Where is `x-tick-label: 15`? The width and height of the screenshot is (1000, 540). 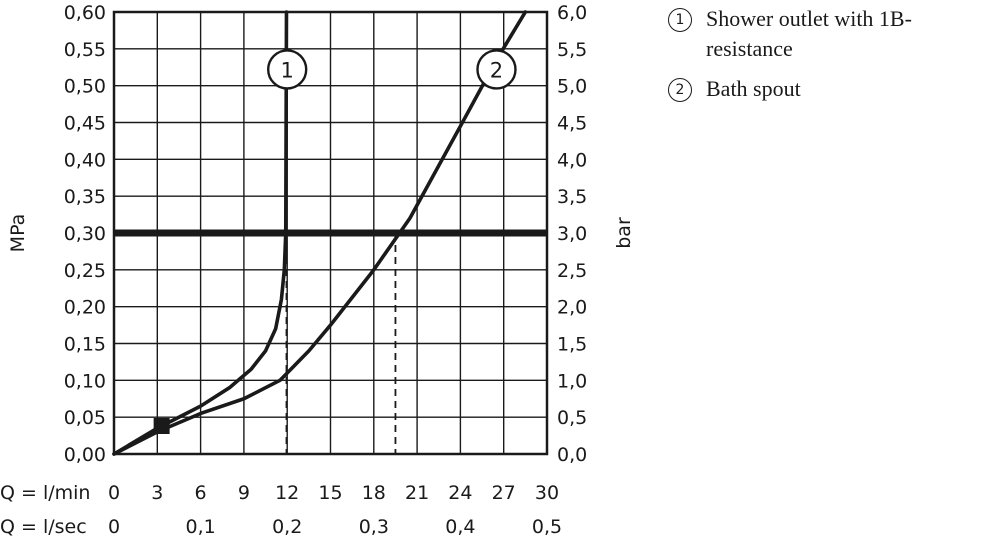 x-tick-label: 15 is located at coordinates (330, 493).